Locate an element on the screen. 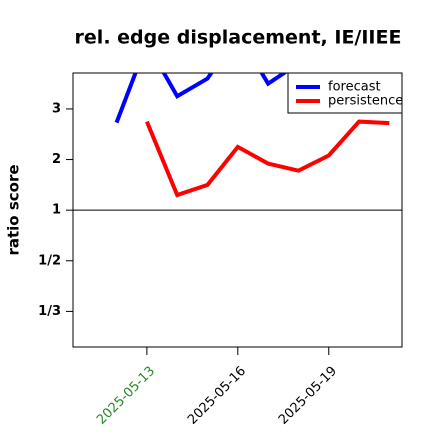 Image resolution: width=440 pixels, height=440 pixels. x-tick-label: 2025-05-16 is located at coordinates (217, 396).